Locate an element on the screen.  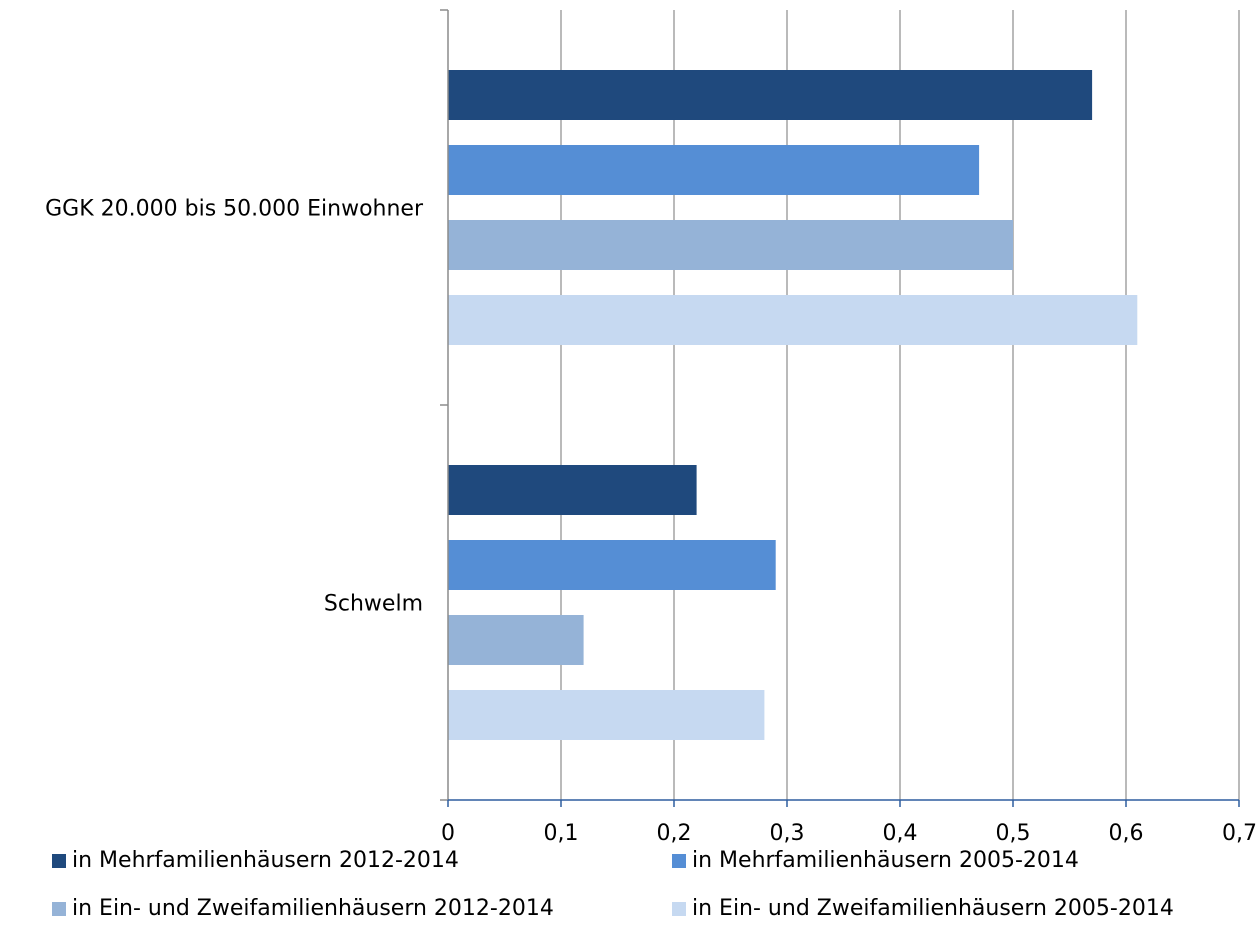
x-tick-label: 0,4 is located at coordinates (900, 833).